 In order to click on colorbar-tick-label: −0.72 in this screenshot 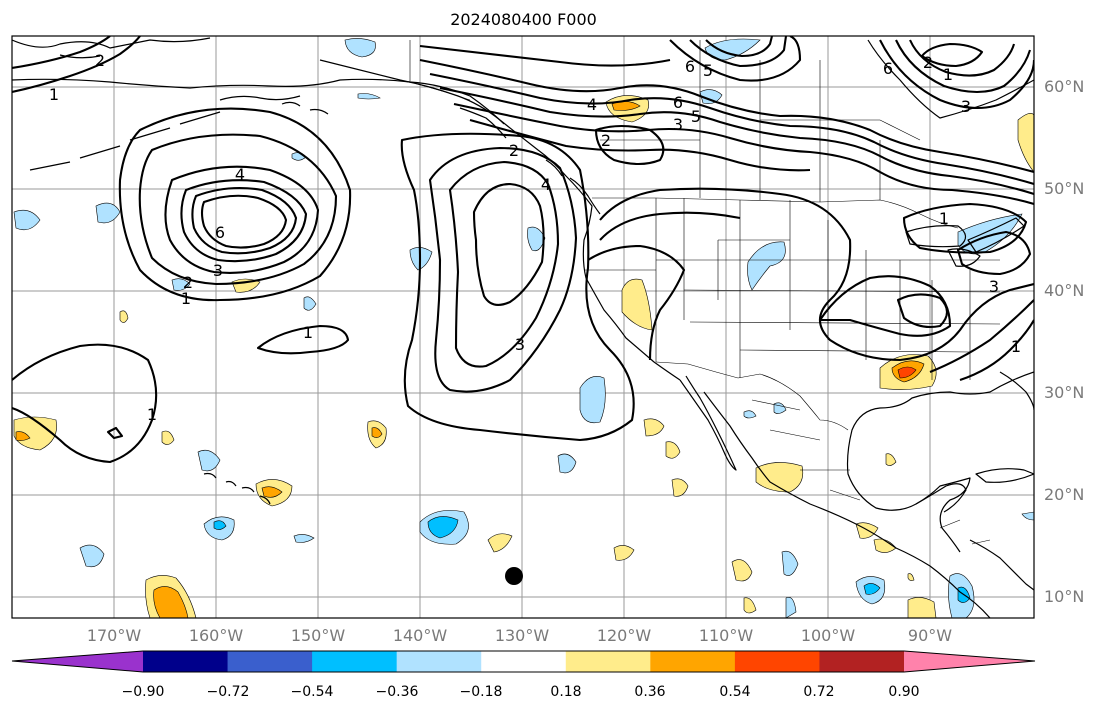, I will do `click(228, 692)`.